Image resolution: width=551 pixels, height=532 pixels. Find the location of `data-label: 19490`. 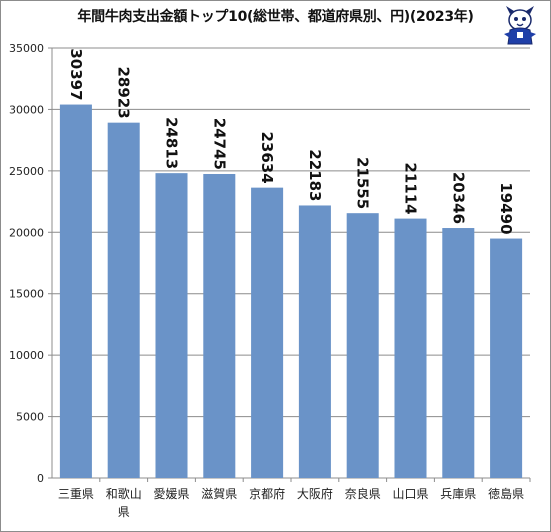

data-label: 19490 is located at coordinates (506, 208).